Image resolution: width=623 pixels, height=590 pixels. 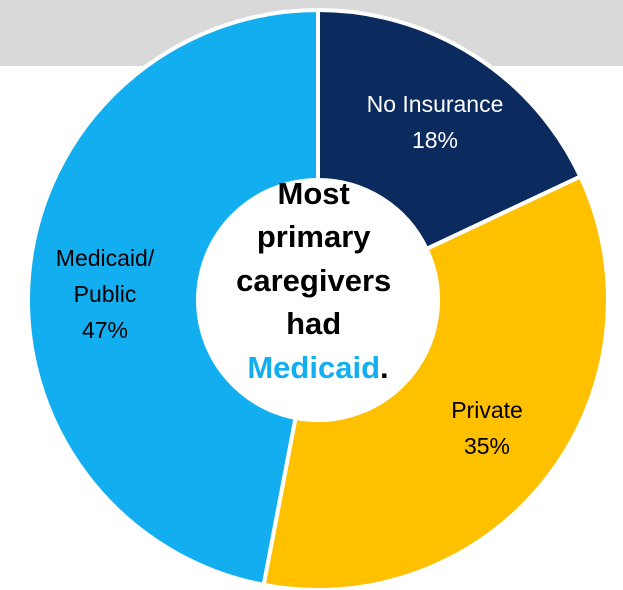 I want to click on center-line-2: primary, so click(x=314, y=236).